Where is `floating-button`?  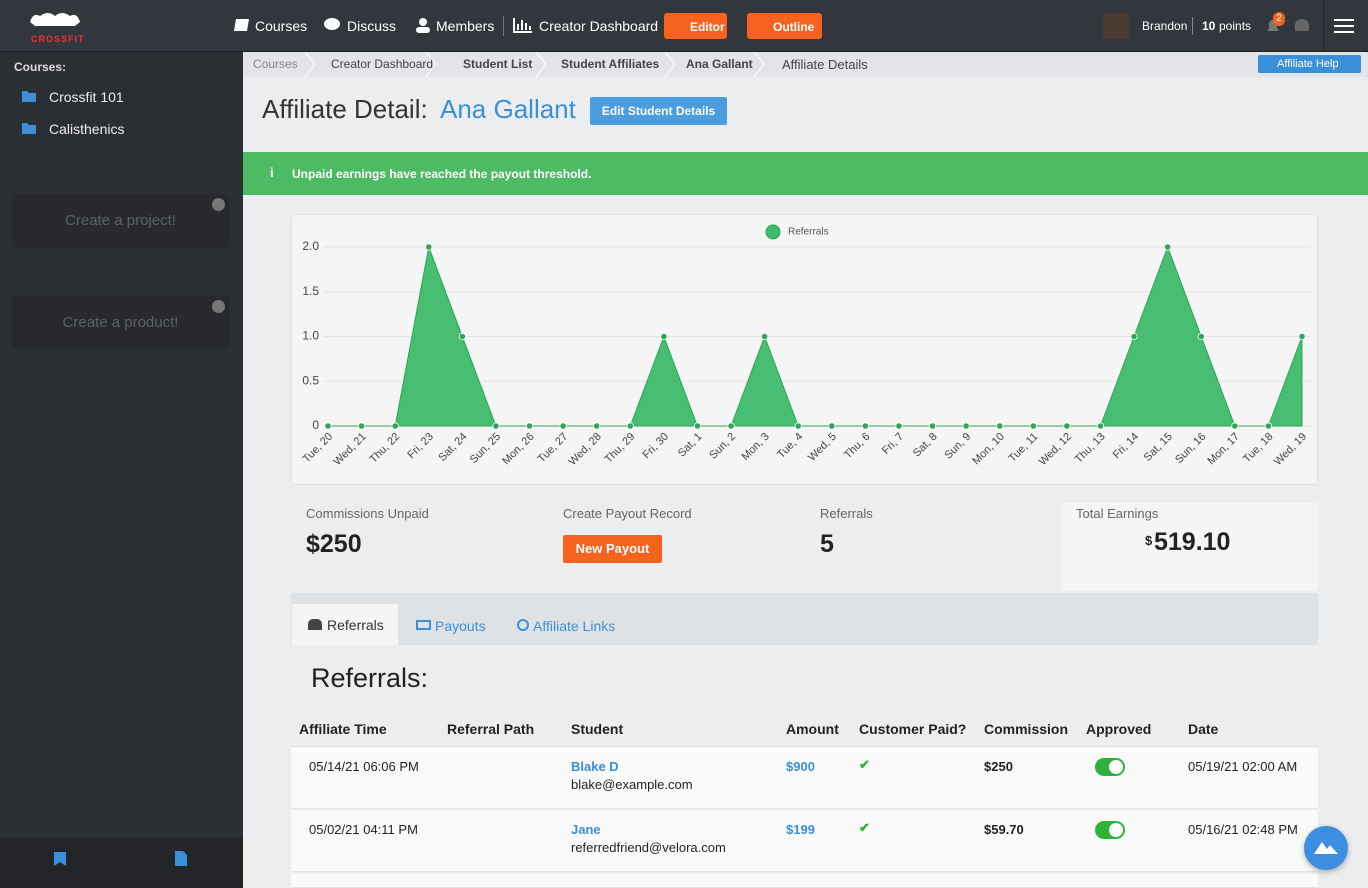
floating-button is located at coordinates (1326, 848).